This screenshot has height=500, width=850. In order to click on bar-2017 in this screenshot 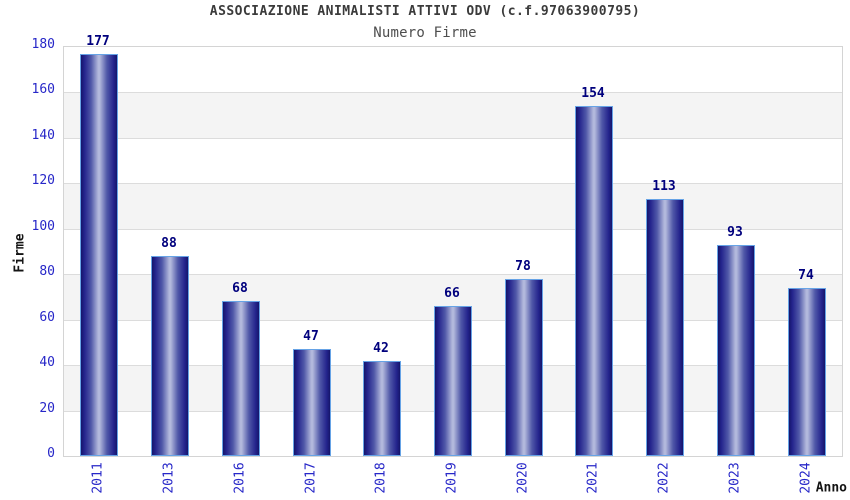, I will do `click(312, 402)`.